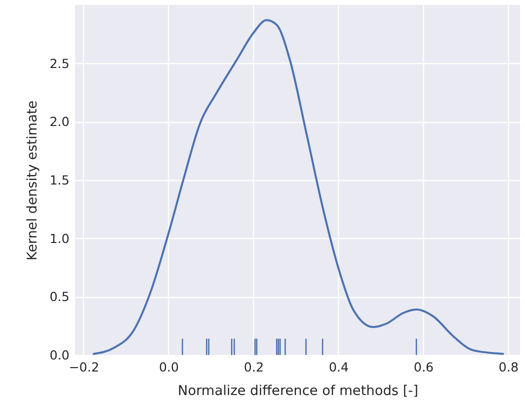 The height and width of the screenshot is (410, 525). Describe the element at coordinates (508, 367) in the screenshot. I see `x-tick-label: 0.8` at that location.